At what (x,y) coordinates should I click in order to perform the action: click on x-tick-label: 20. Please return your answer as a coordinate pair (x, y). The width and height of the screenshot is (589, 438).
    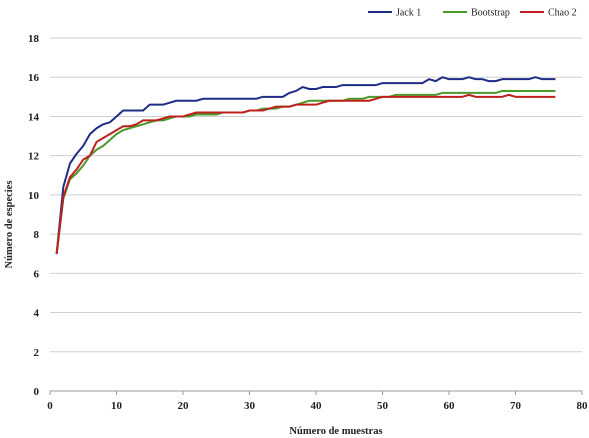
    Looking at the image, I should click on (184, 406).